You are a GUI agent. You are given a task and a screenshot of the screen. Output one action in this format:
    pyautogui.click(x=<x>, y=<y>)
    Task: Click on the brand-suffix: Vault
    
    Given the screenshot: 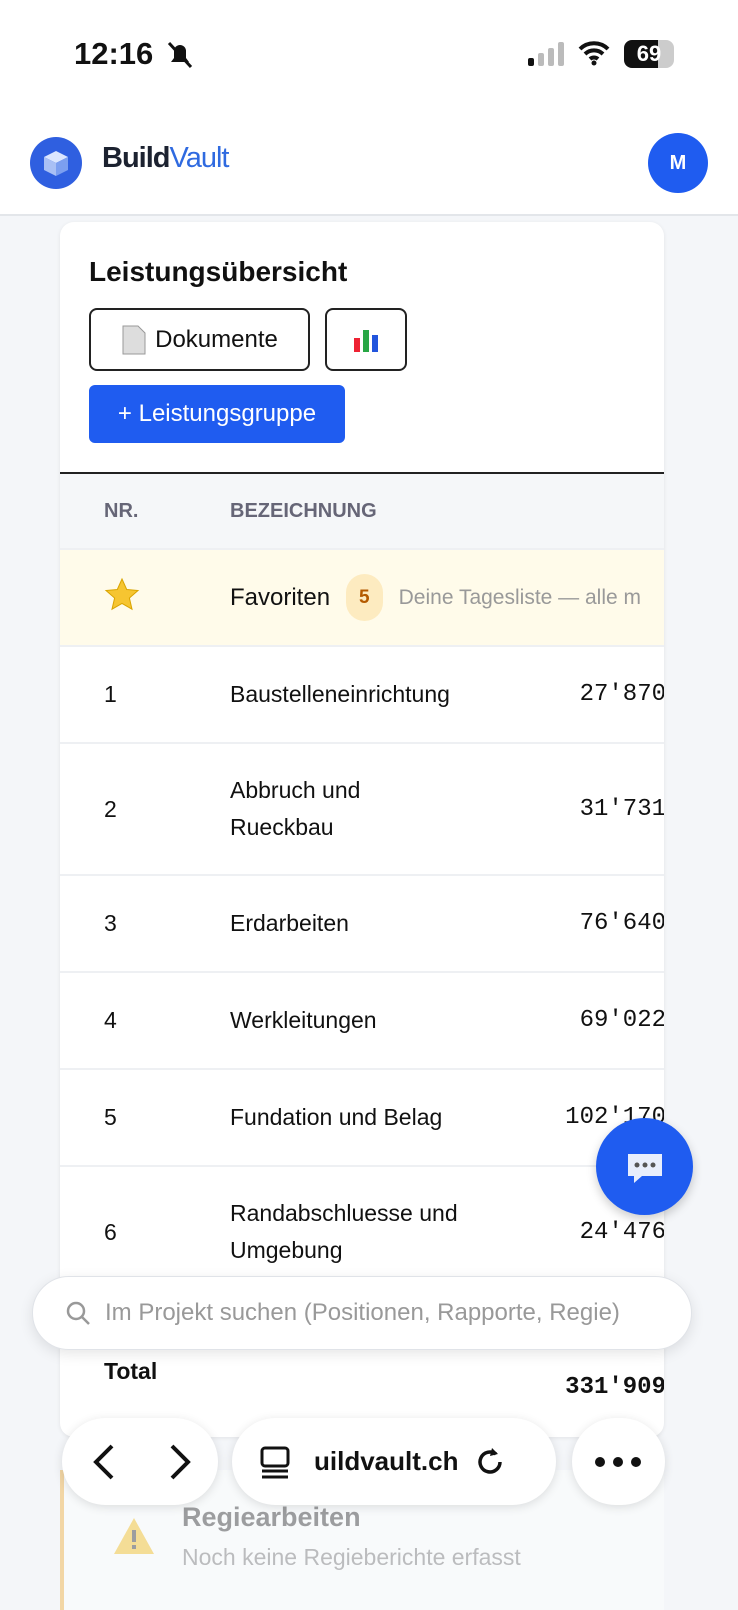 What is the action you would take?
    pyautogui.click(x=199, y=158)
    